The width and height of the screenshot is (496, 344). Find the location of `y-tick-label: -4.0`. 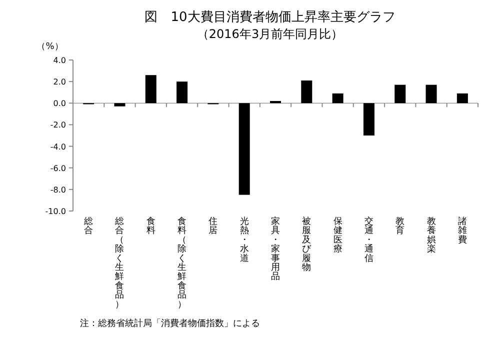

y-tick-label: -4.0 is located at coordinates (58, 147).